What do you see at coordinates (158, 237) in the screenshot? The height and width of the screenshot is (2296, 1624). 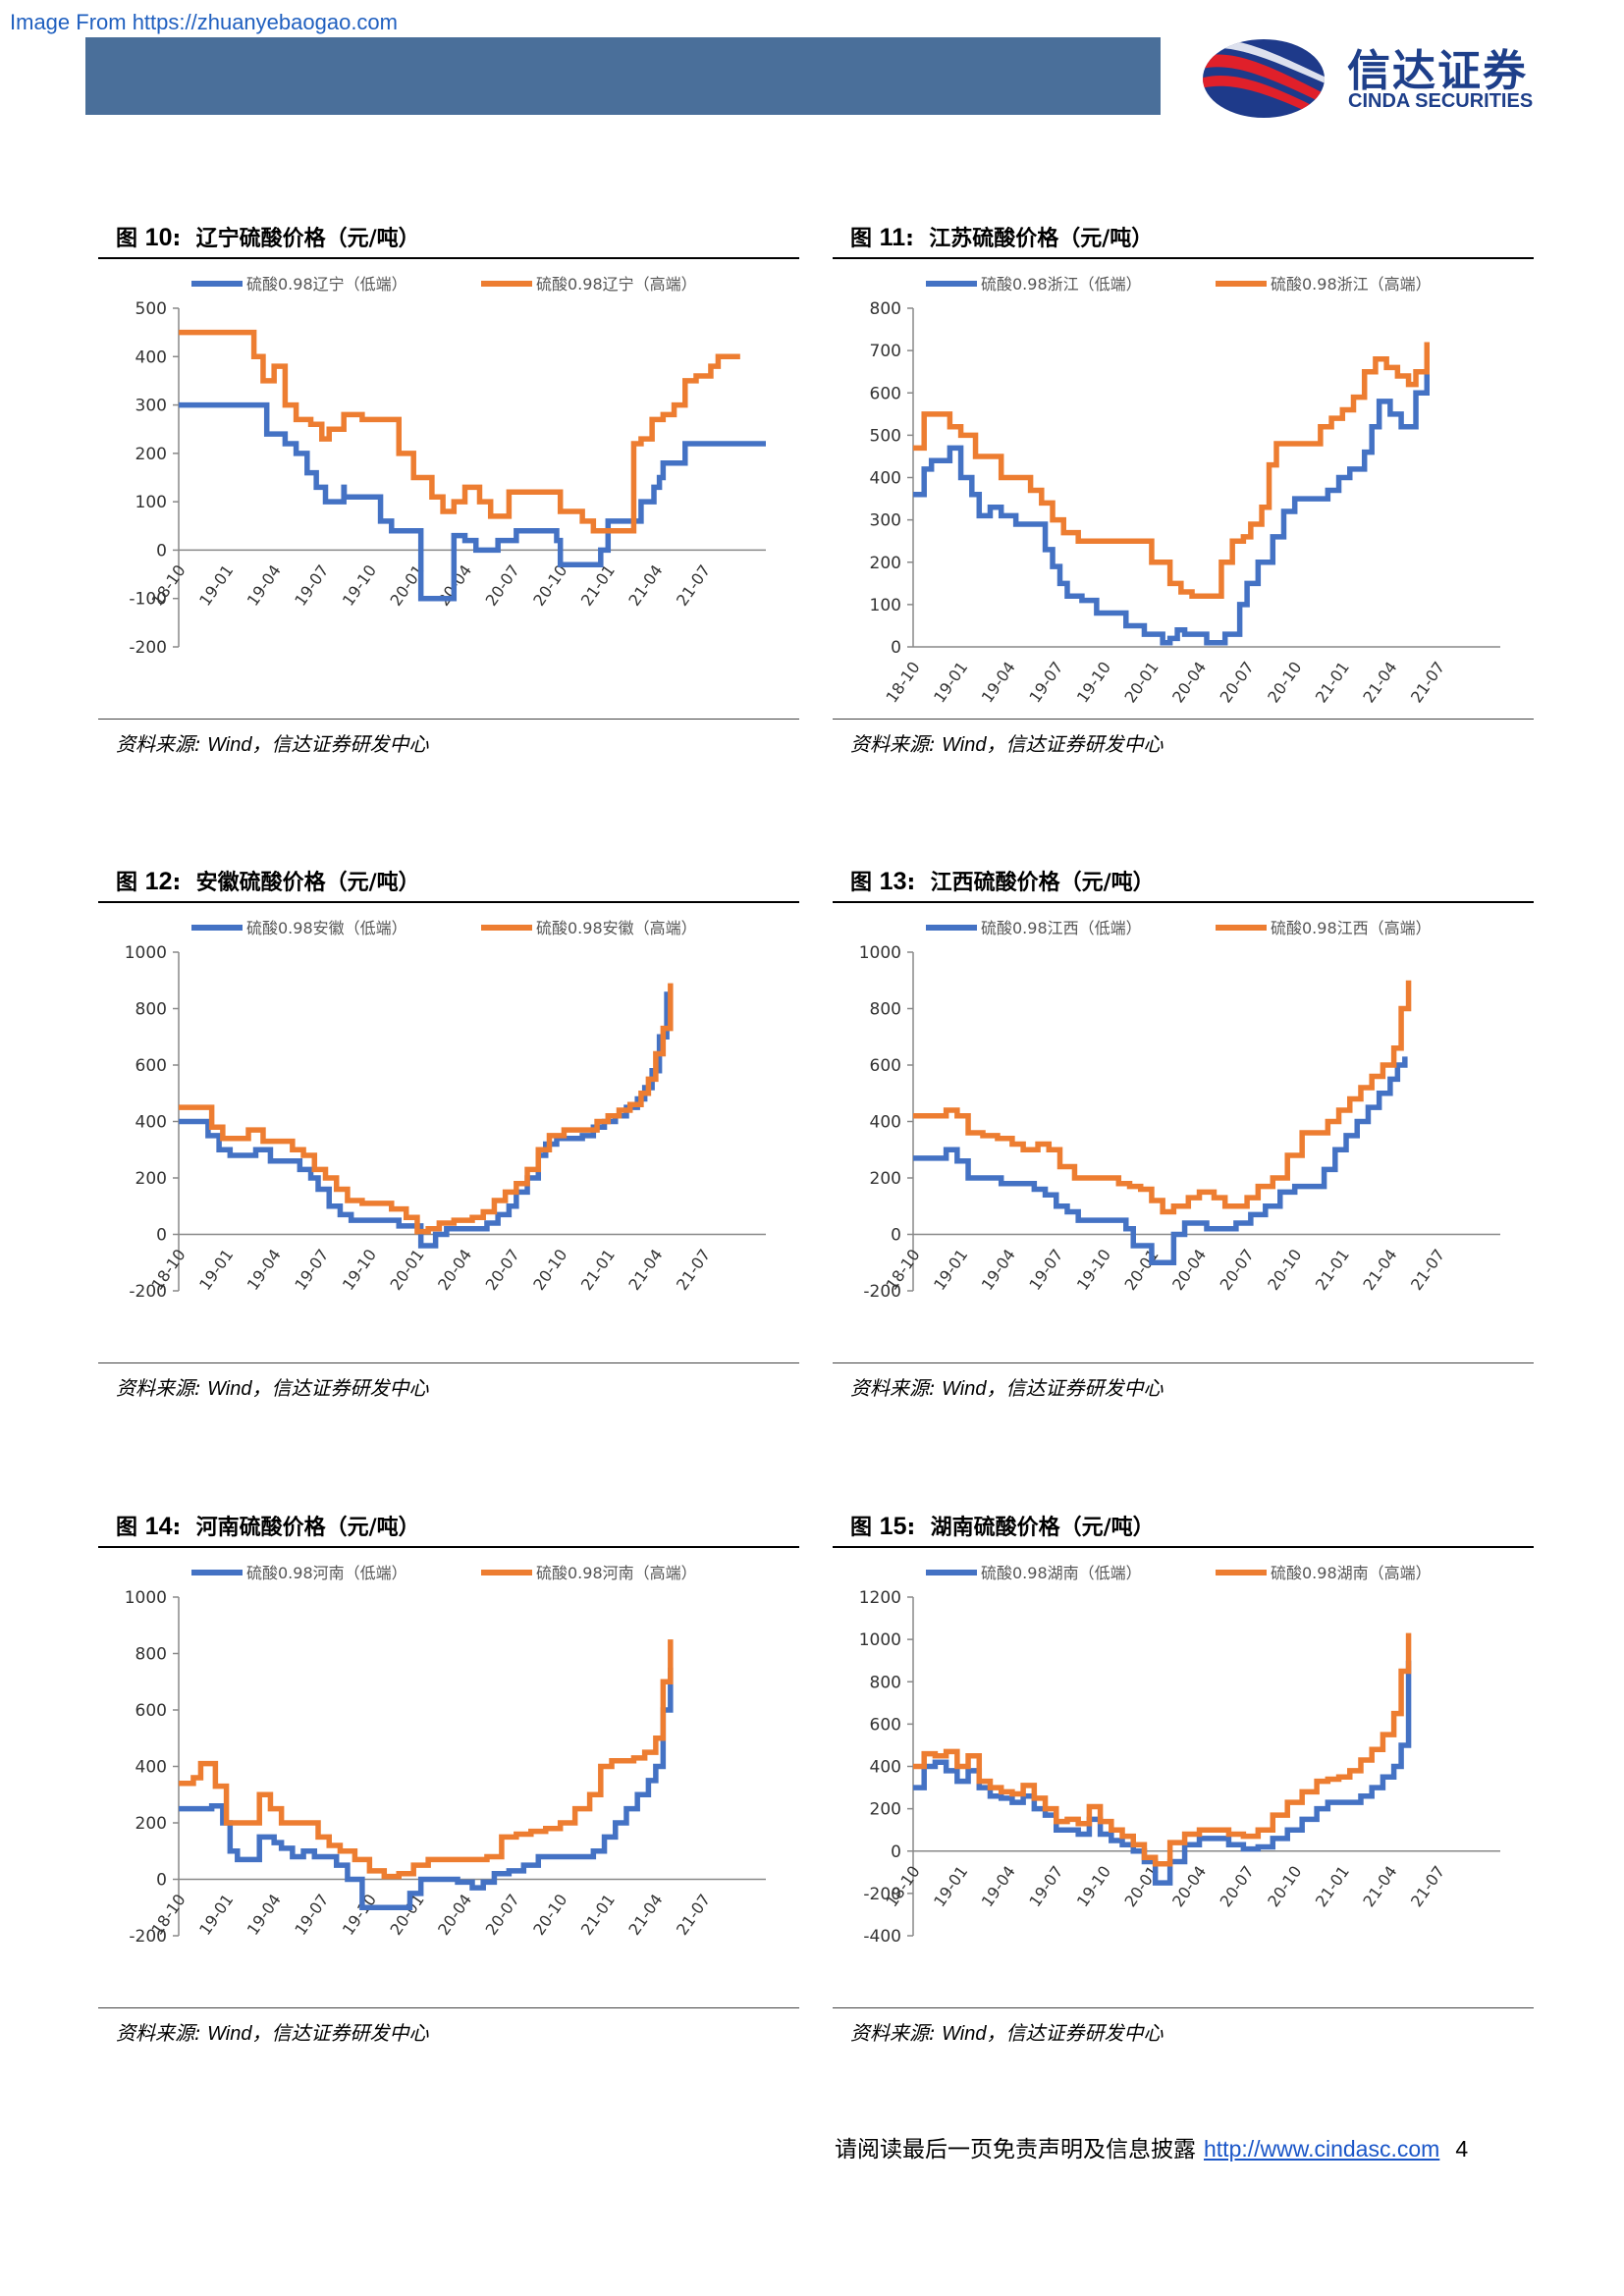 I see `figure-number: 10` at bounding box center [158, 237].